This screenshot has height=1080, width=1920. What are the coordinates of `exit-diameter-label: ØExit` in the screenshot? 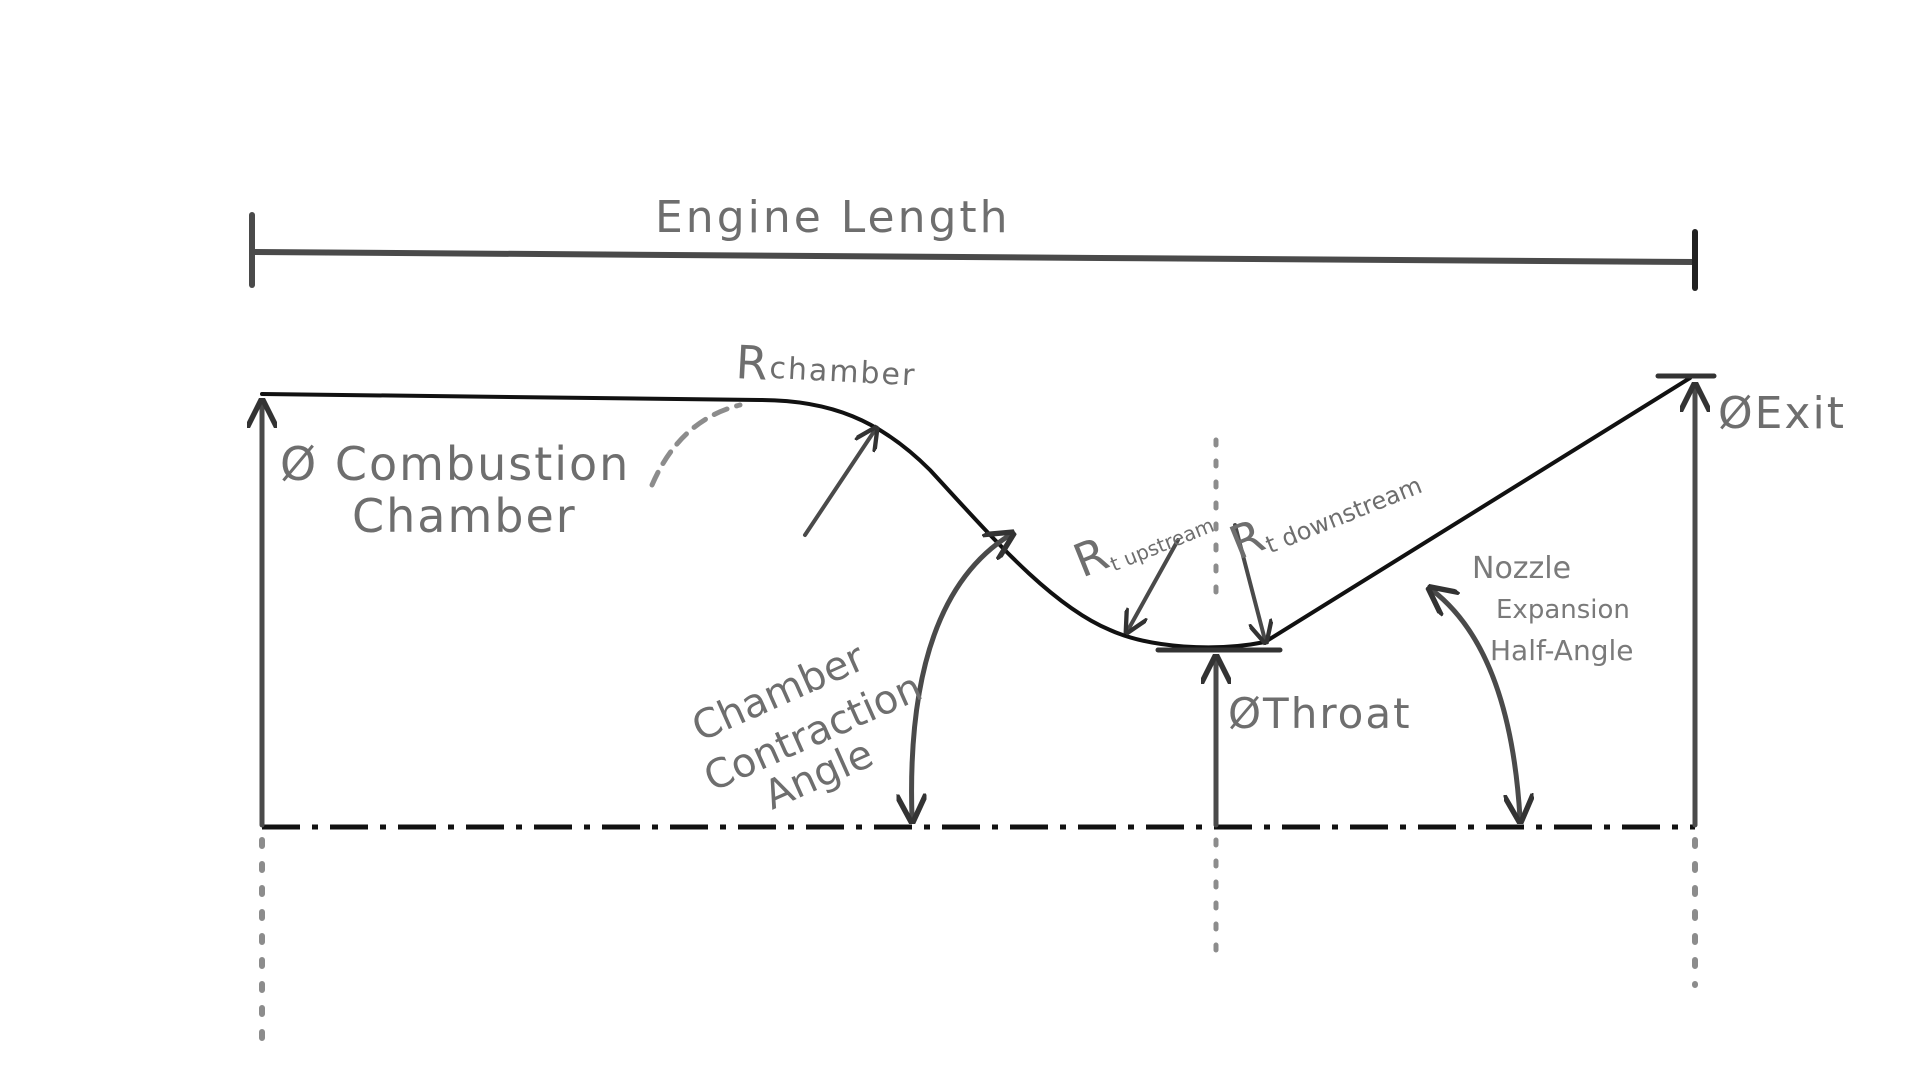 It's located at (1782, 413).